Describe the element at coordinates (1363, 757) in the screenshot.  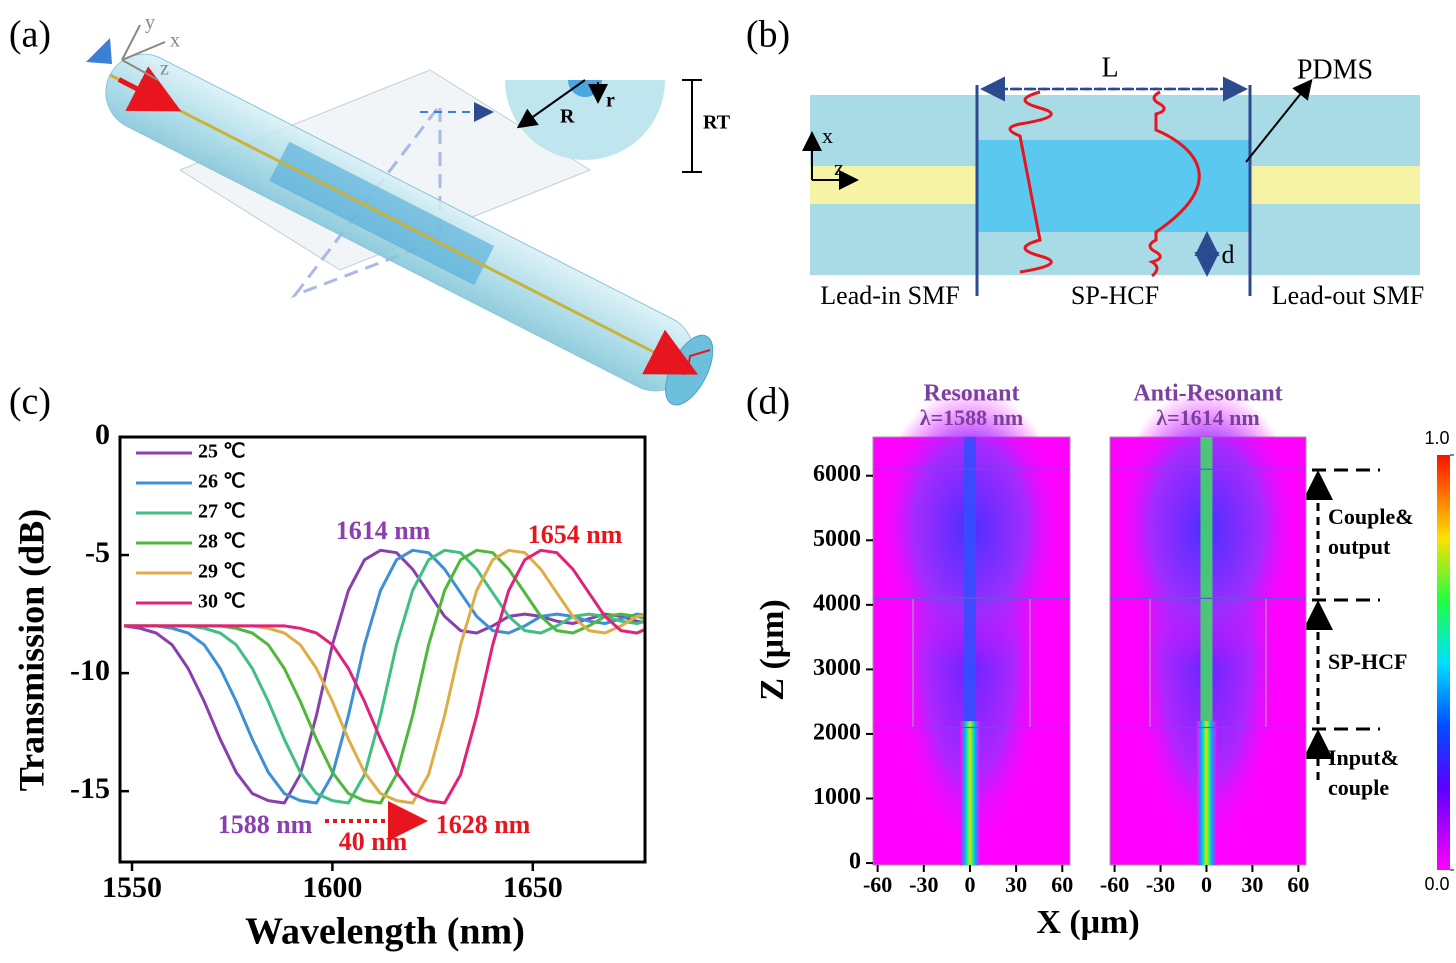
I see `region-label: Input&` at that location.